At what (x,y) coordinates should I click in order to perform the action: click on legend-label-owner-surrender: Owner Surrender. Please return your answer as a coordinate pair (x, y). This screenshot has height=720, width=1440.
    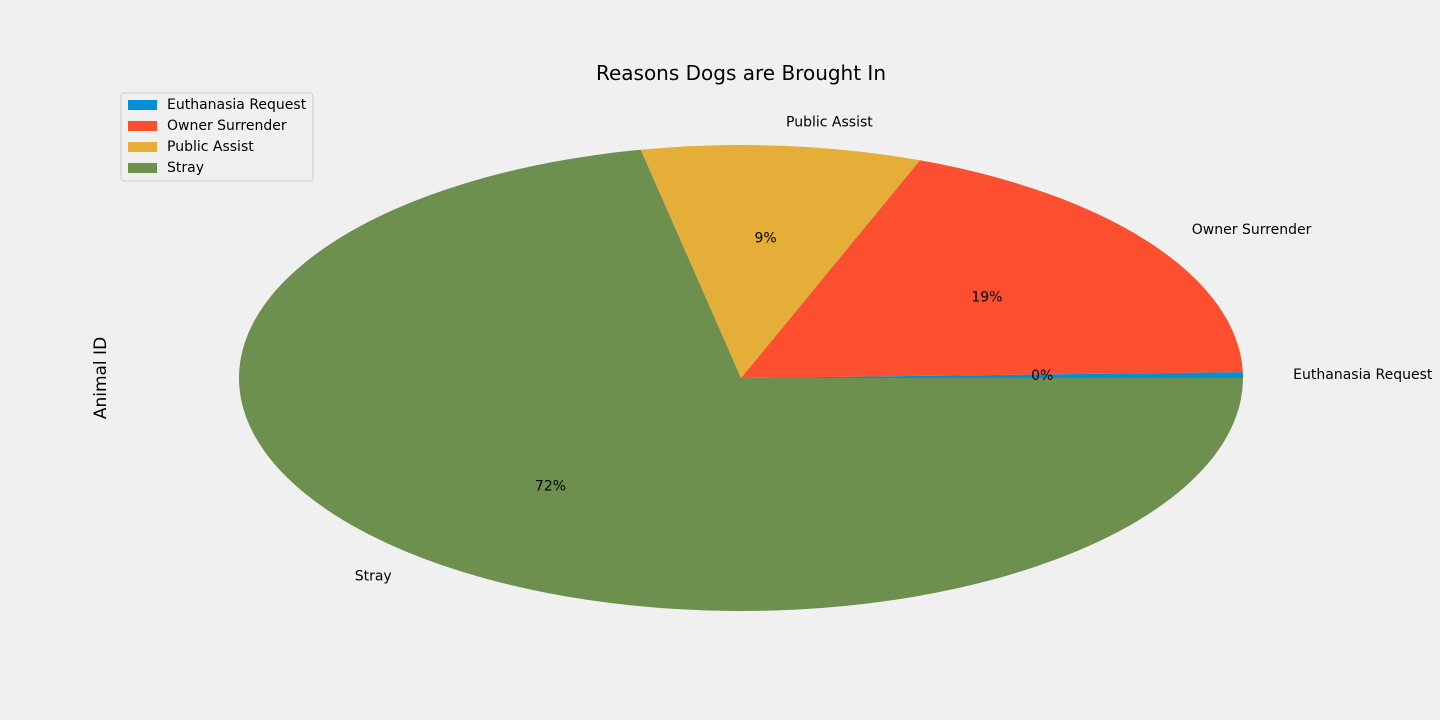
    Looking at the image, I should click on (227, 126).